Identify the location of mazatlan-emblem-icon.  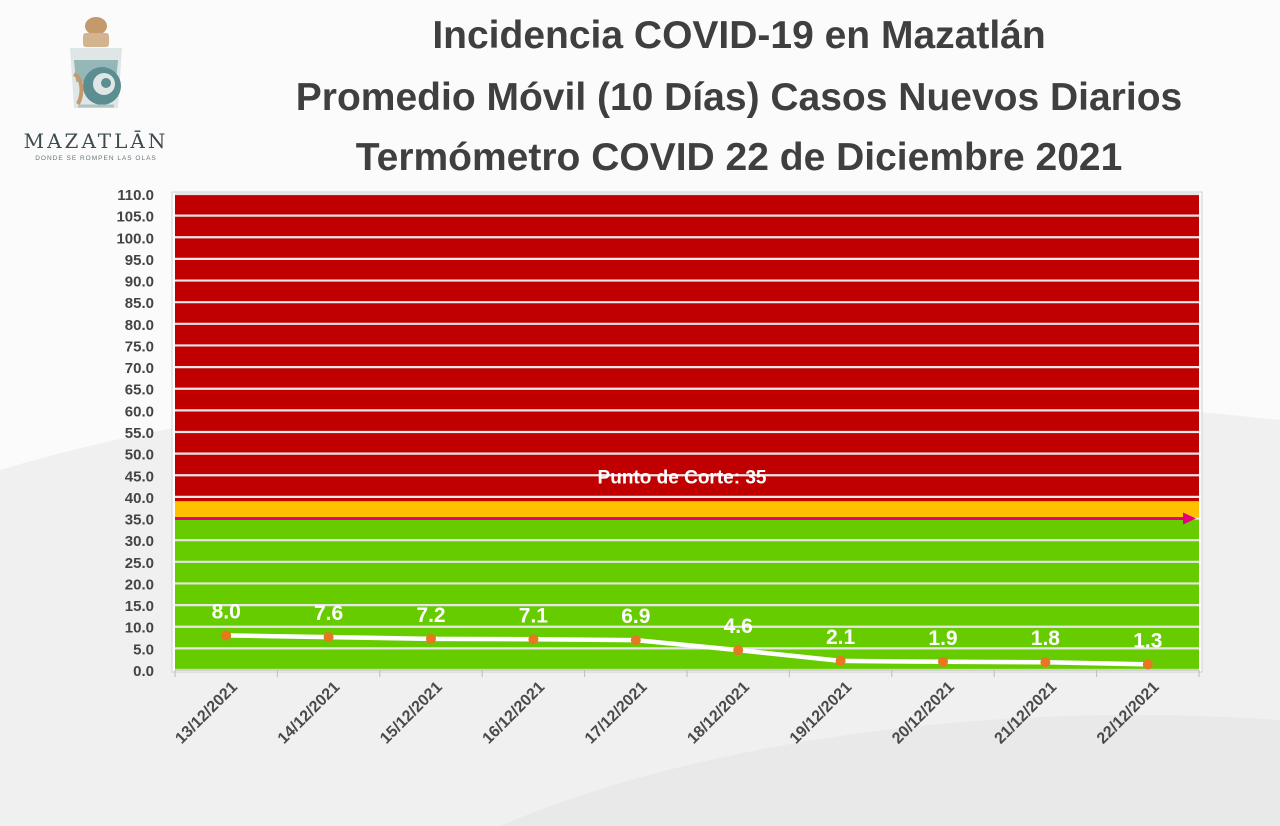
(96, 62).